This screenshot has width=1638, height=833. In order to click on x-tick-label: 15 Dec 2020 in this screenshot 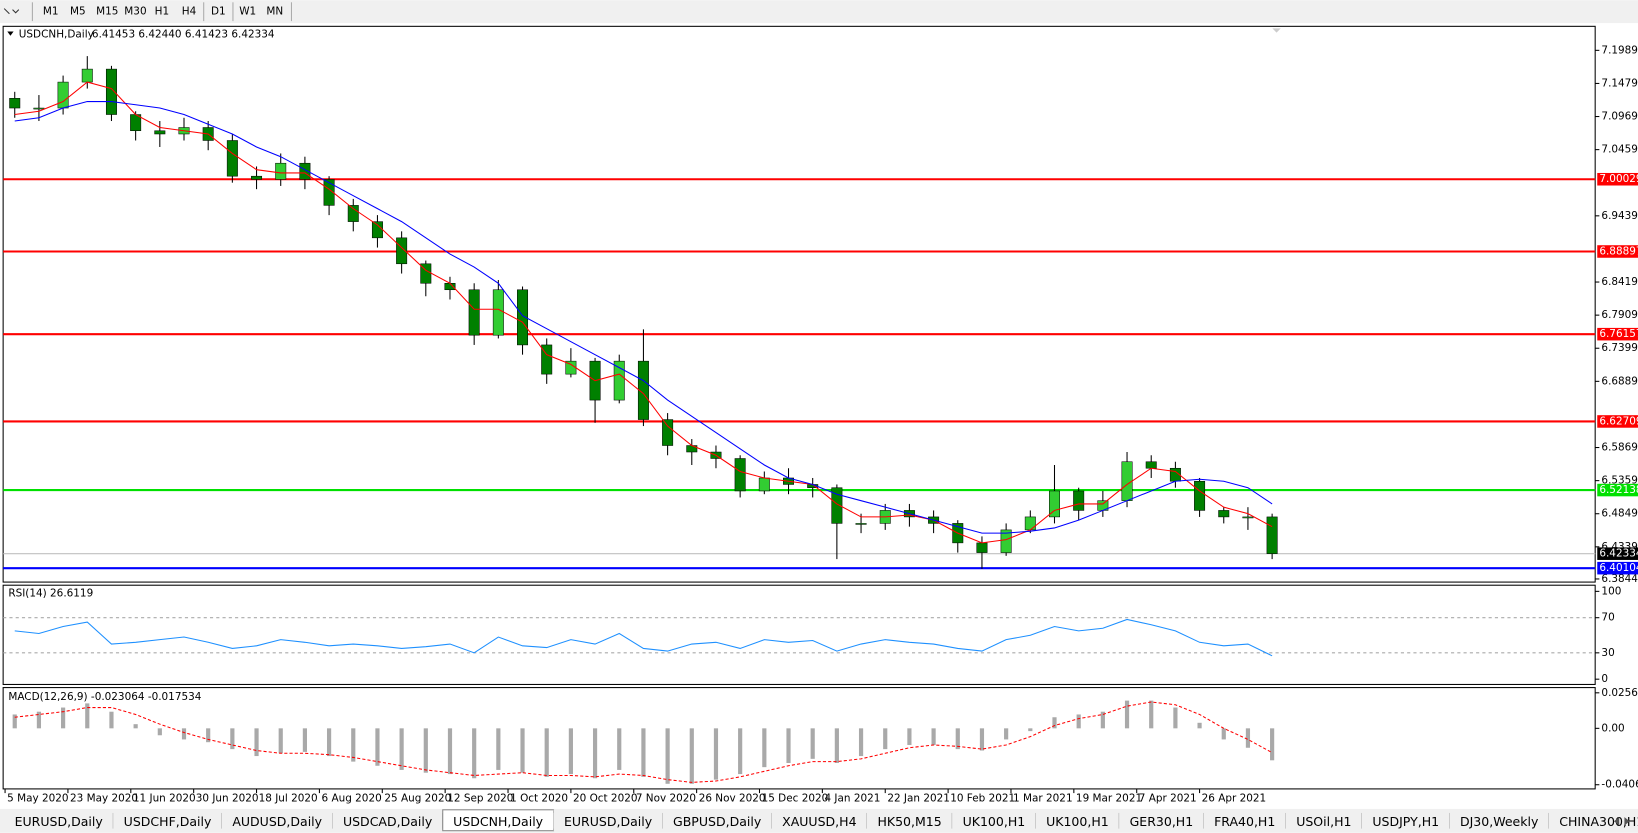, I will do `click(795, 798)`.